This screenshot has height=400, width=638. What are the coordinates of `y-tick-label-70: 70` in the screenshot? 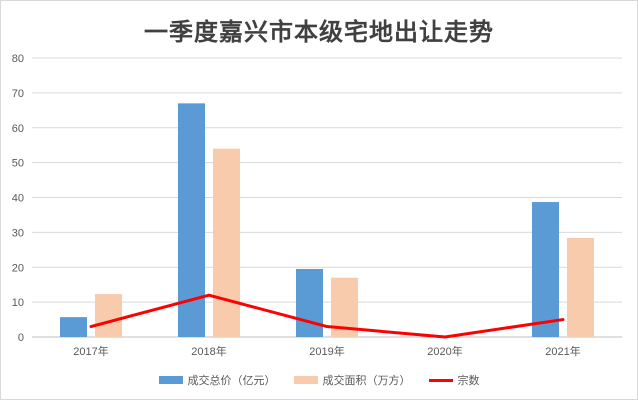 It's located at (18, 94).